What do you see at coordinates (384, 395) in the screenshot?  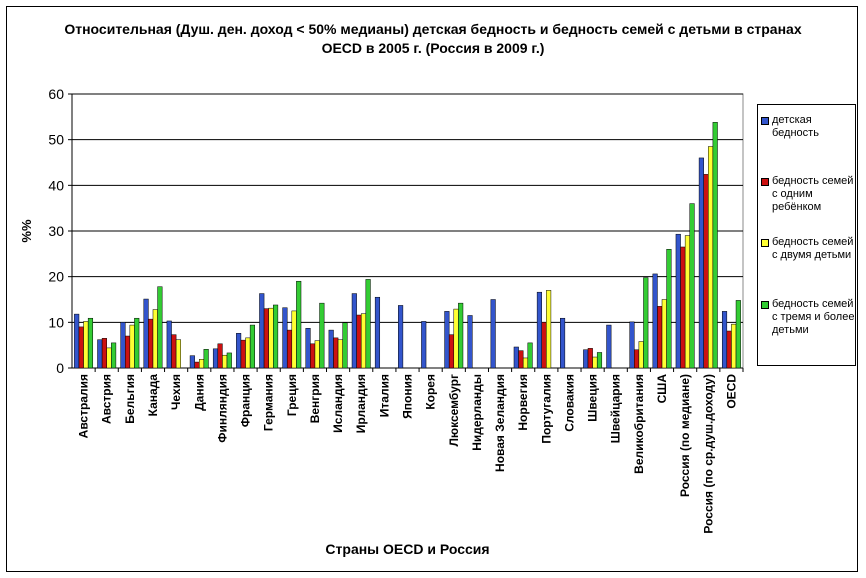 I see `x-tick-label: Италия` at bounding box center [384, 395].